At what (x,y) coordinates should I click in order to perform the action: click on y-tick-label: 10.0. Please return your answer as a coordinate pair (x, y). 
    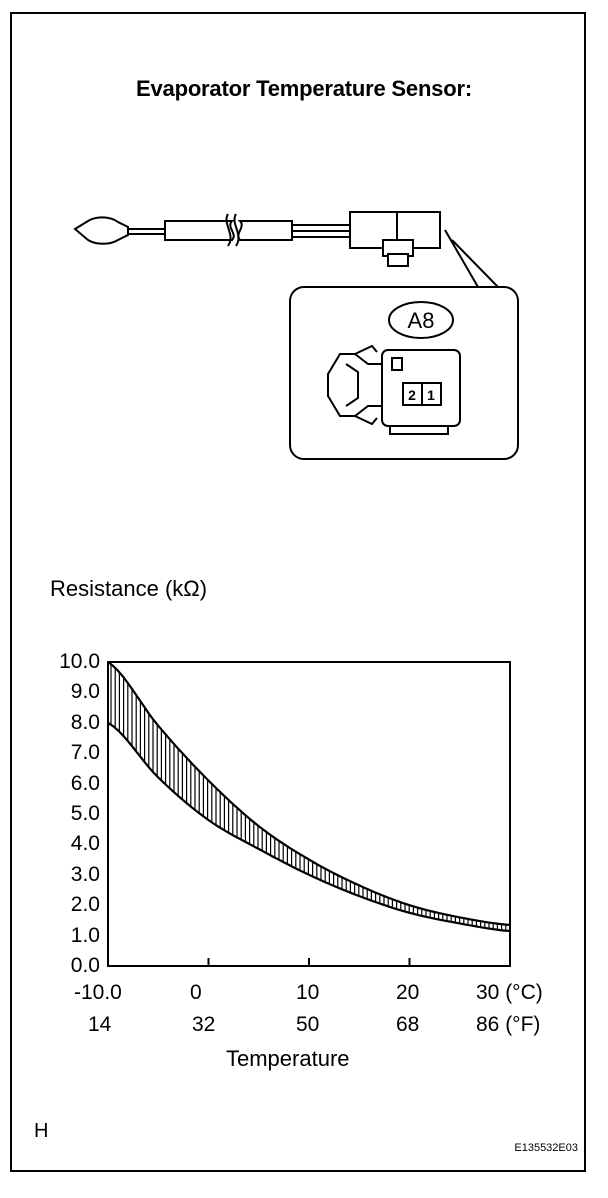
    Looking at the image, I should click on (79, 661).